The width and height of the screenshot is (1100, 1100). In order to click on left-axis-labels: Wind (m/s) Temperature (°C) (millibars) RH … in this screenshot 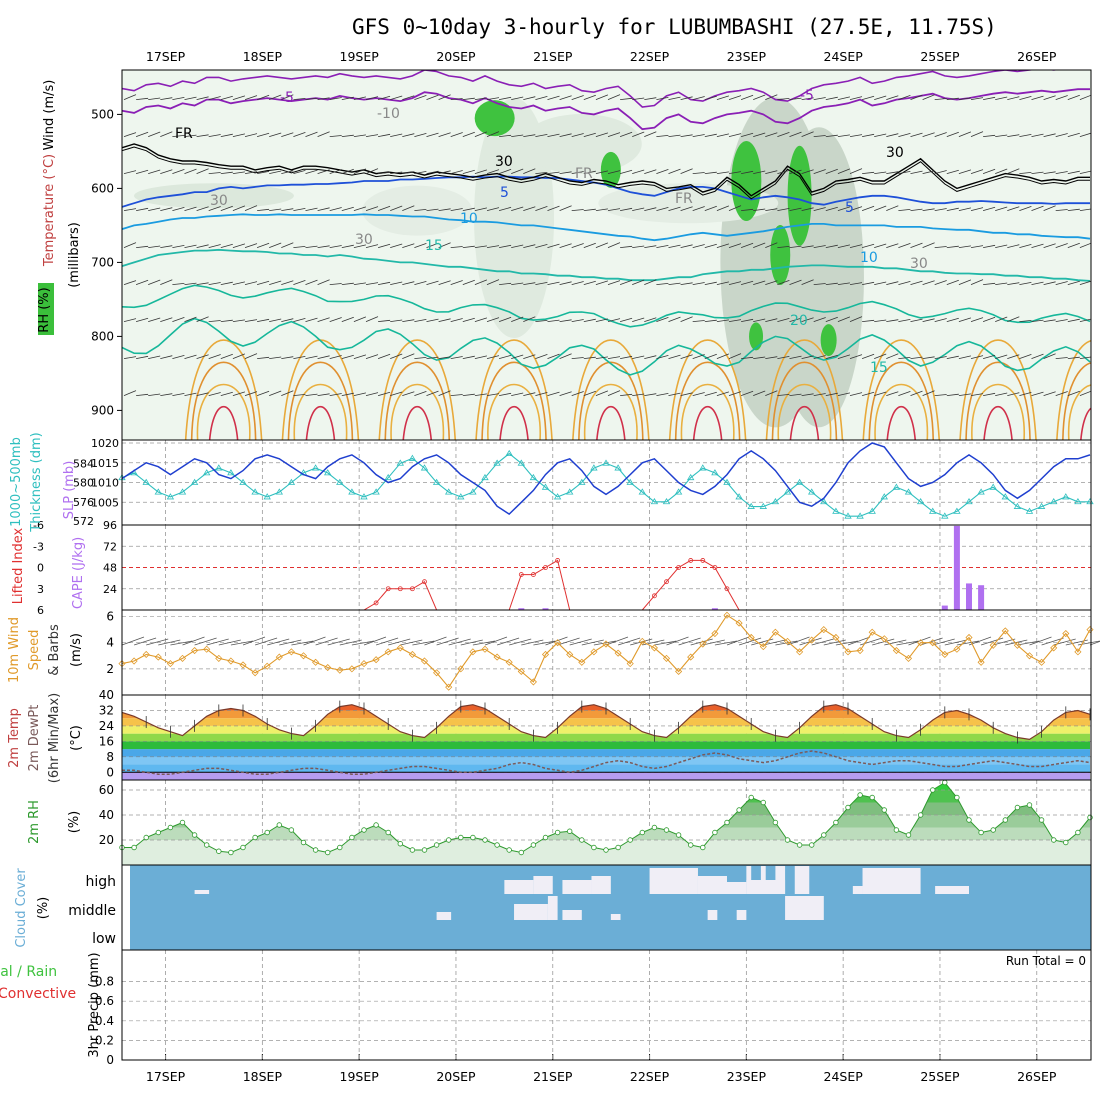, I will do `click(51, 569)`.